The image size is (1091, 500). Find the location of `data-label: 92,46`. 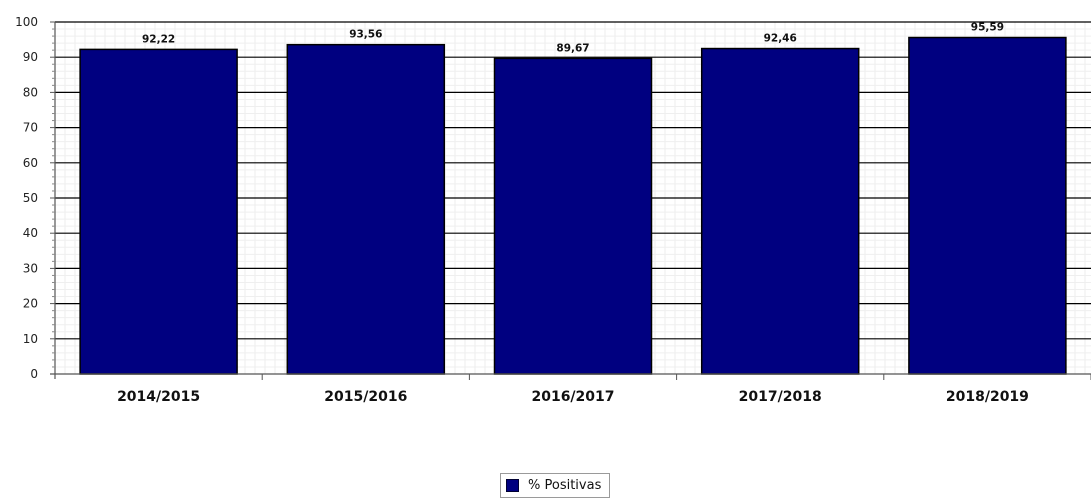

data-label: 92,46 is located at coordinates (780, 39).